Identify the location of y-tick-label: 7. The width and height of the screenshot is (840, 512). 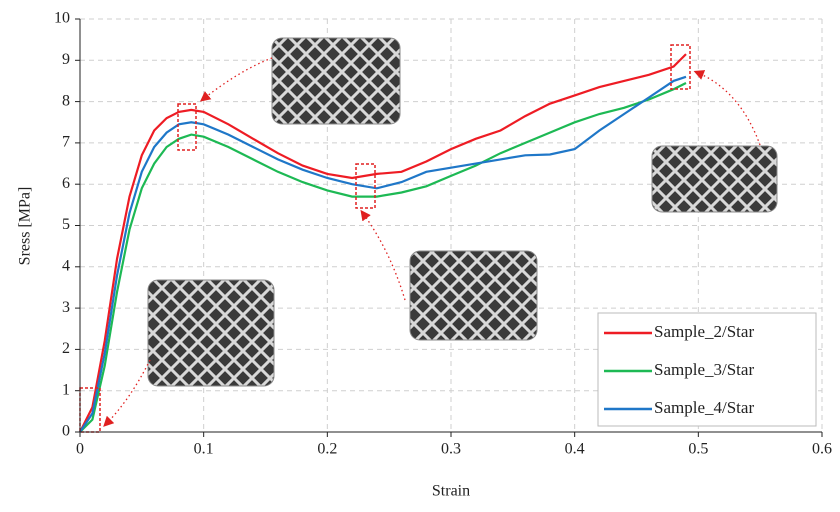
(66, 142).